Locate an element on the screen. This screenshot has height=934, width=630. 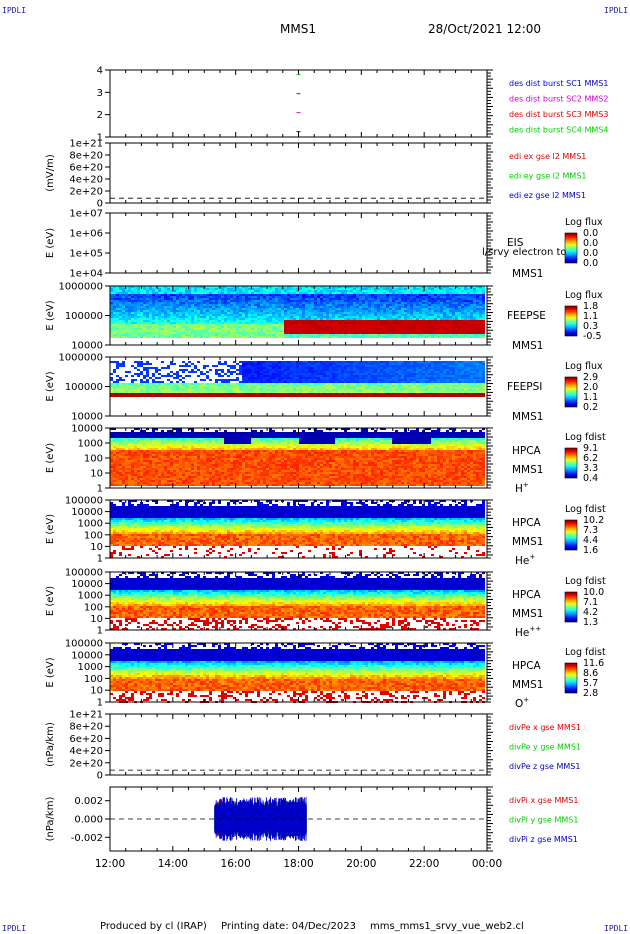
colorbar-title-hpca_o: Log fdist is located at coordinates (585, 652).